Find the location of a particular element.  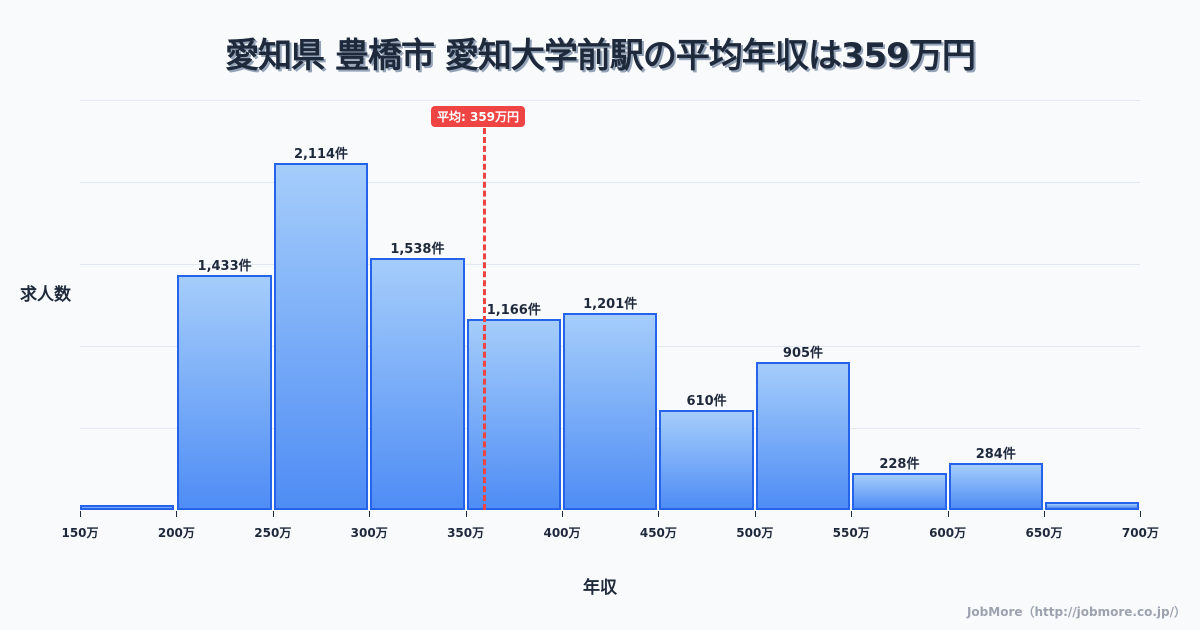

bar-value-label: 2,114件 is located at coordinates (321, 155).